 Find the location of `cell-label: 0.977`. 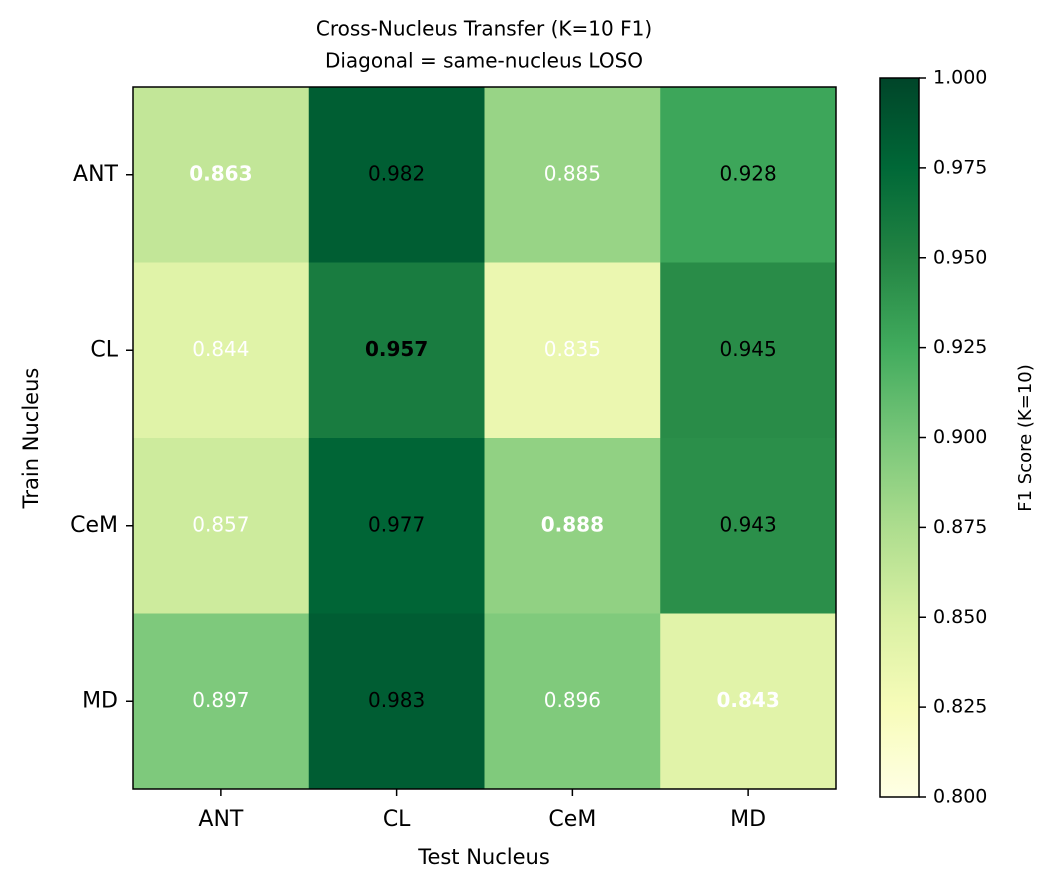

cell-label: 0.977 is located at coordinates (396, 524).